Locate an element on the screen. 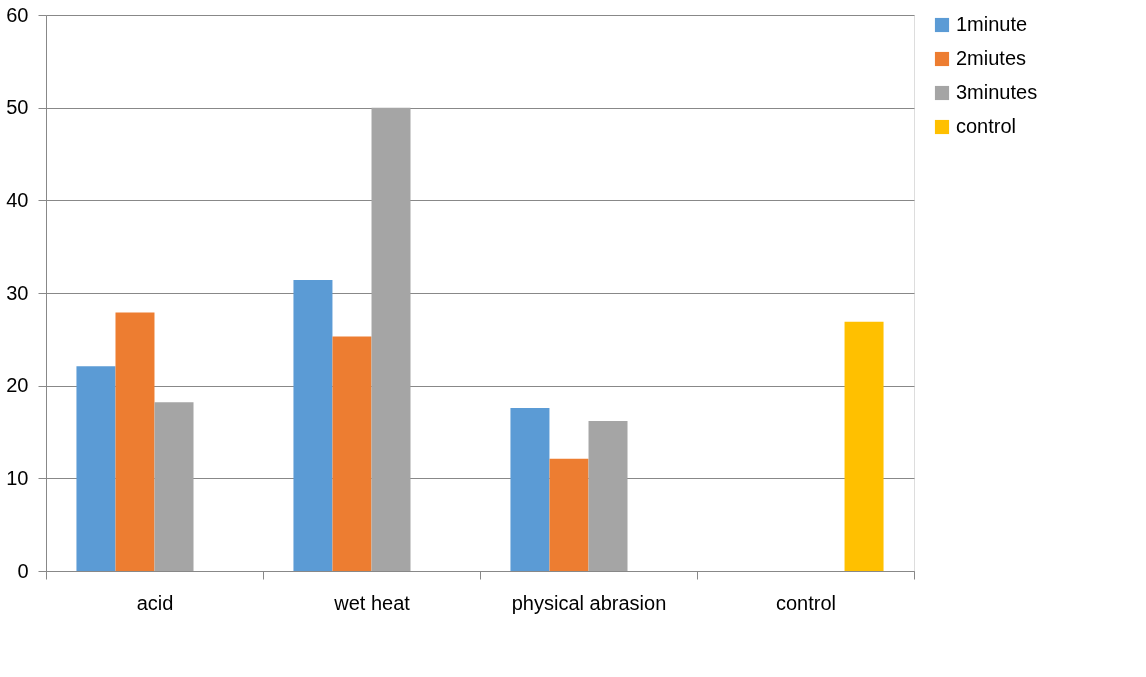 This screenshot has width=1146, height=677. x-tick-label: wet heat is located at coordinates (372, 602).